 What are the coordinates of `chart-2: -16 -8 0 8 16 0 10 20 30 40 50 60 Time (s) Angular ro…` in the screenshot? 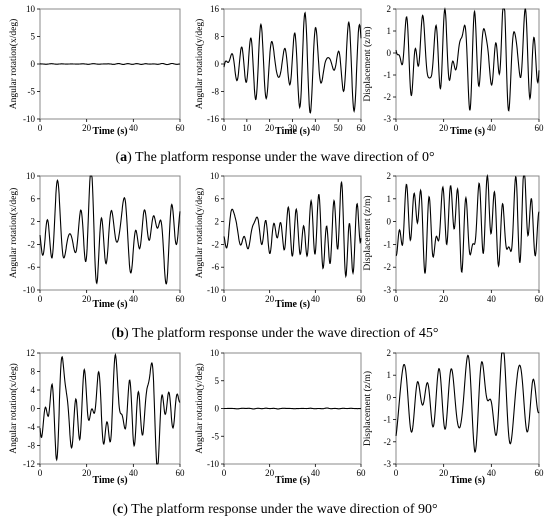 It's located at (280, 70).